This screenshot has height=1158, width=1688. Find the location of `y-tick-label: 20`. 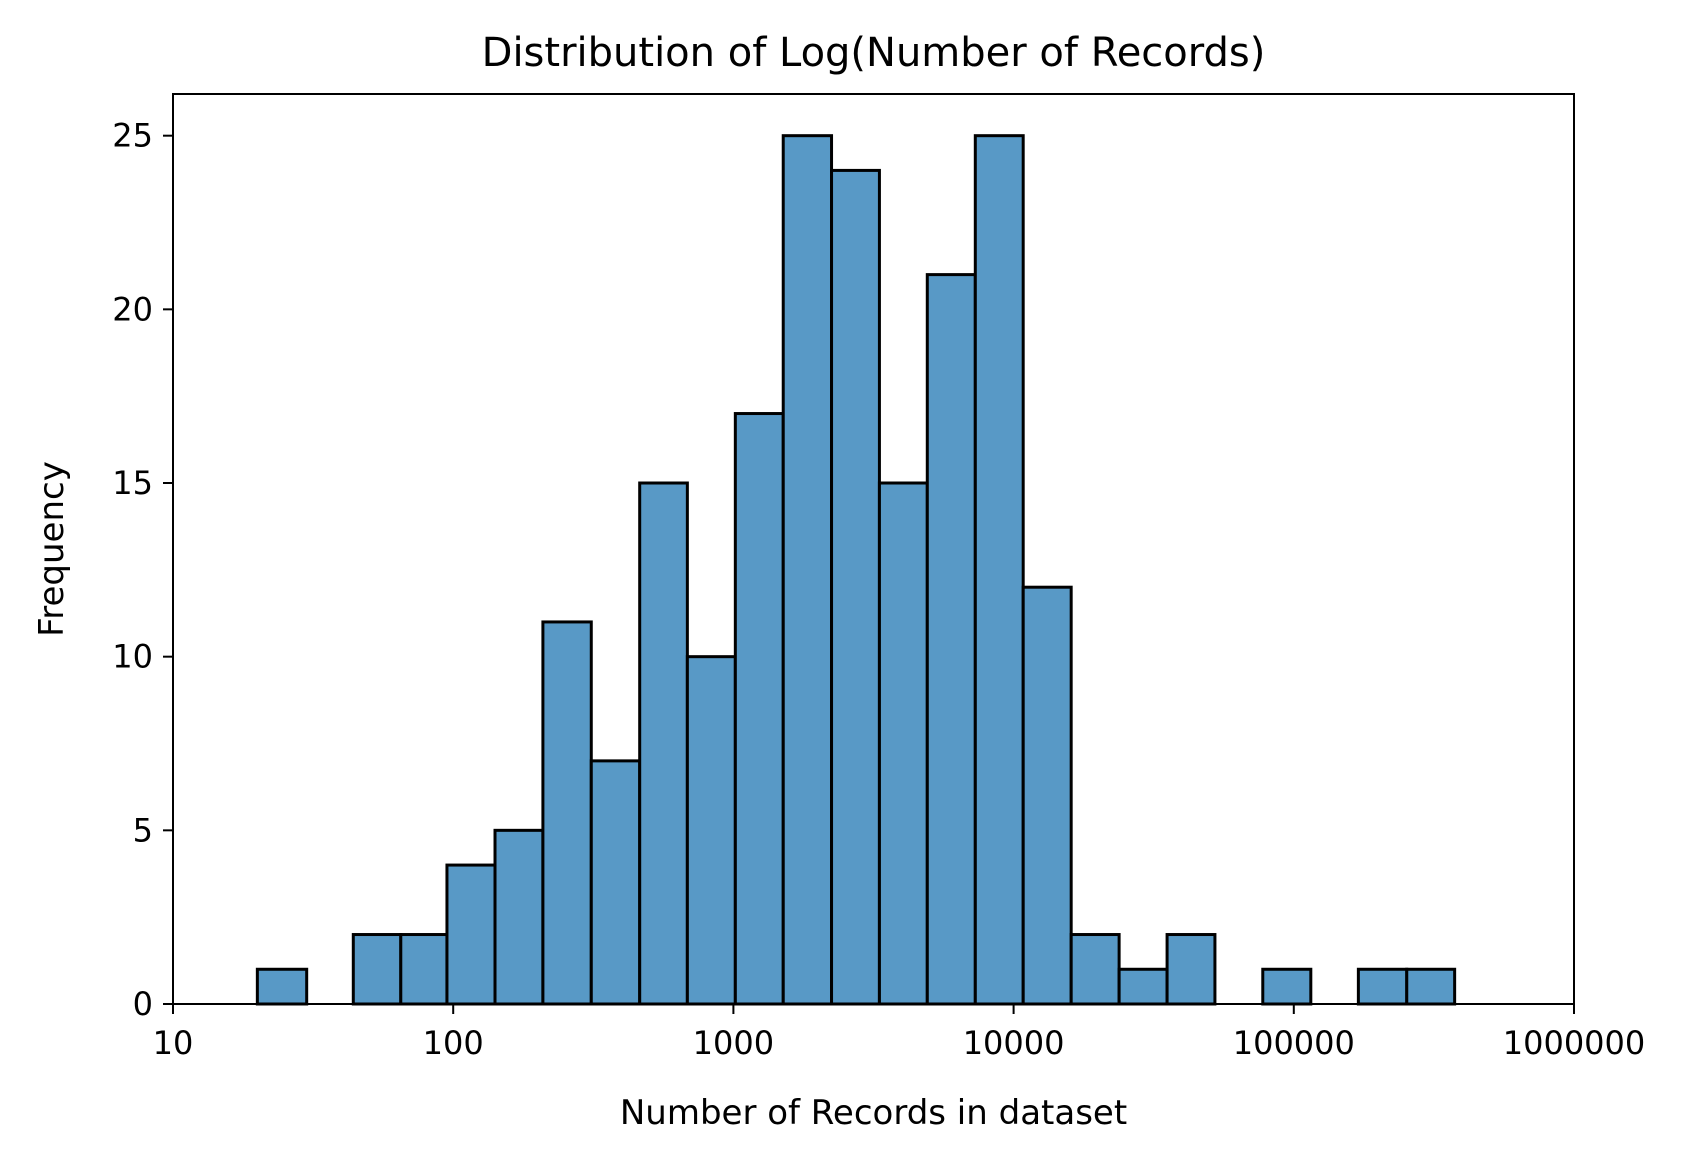

y-tick-label: 20 is located at coordinates (132, 309).